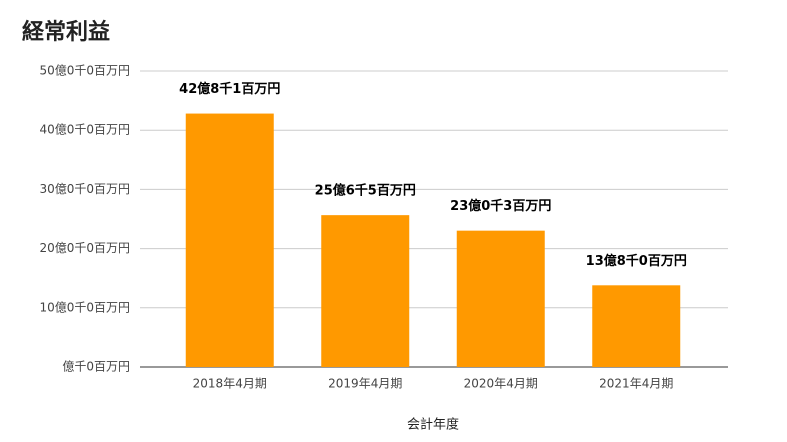 This screenshot has height=442, width=787. Describe the element at coordinates (84, 307) in the screenshot. I see `y-tick-label: 10億0千0百万円` at that location.